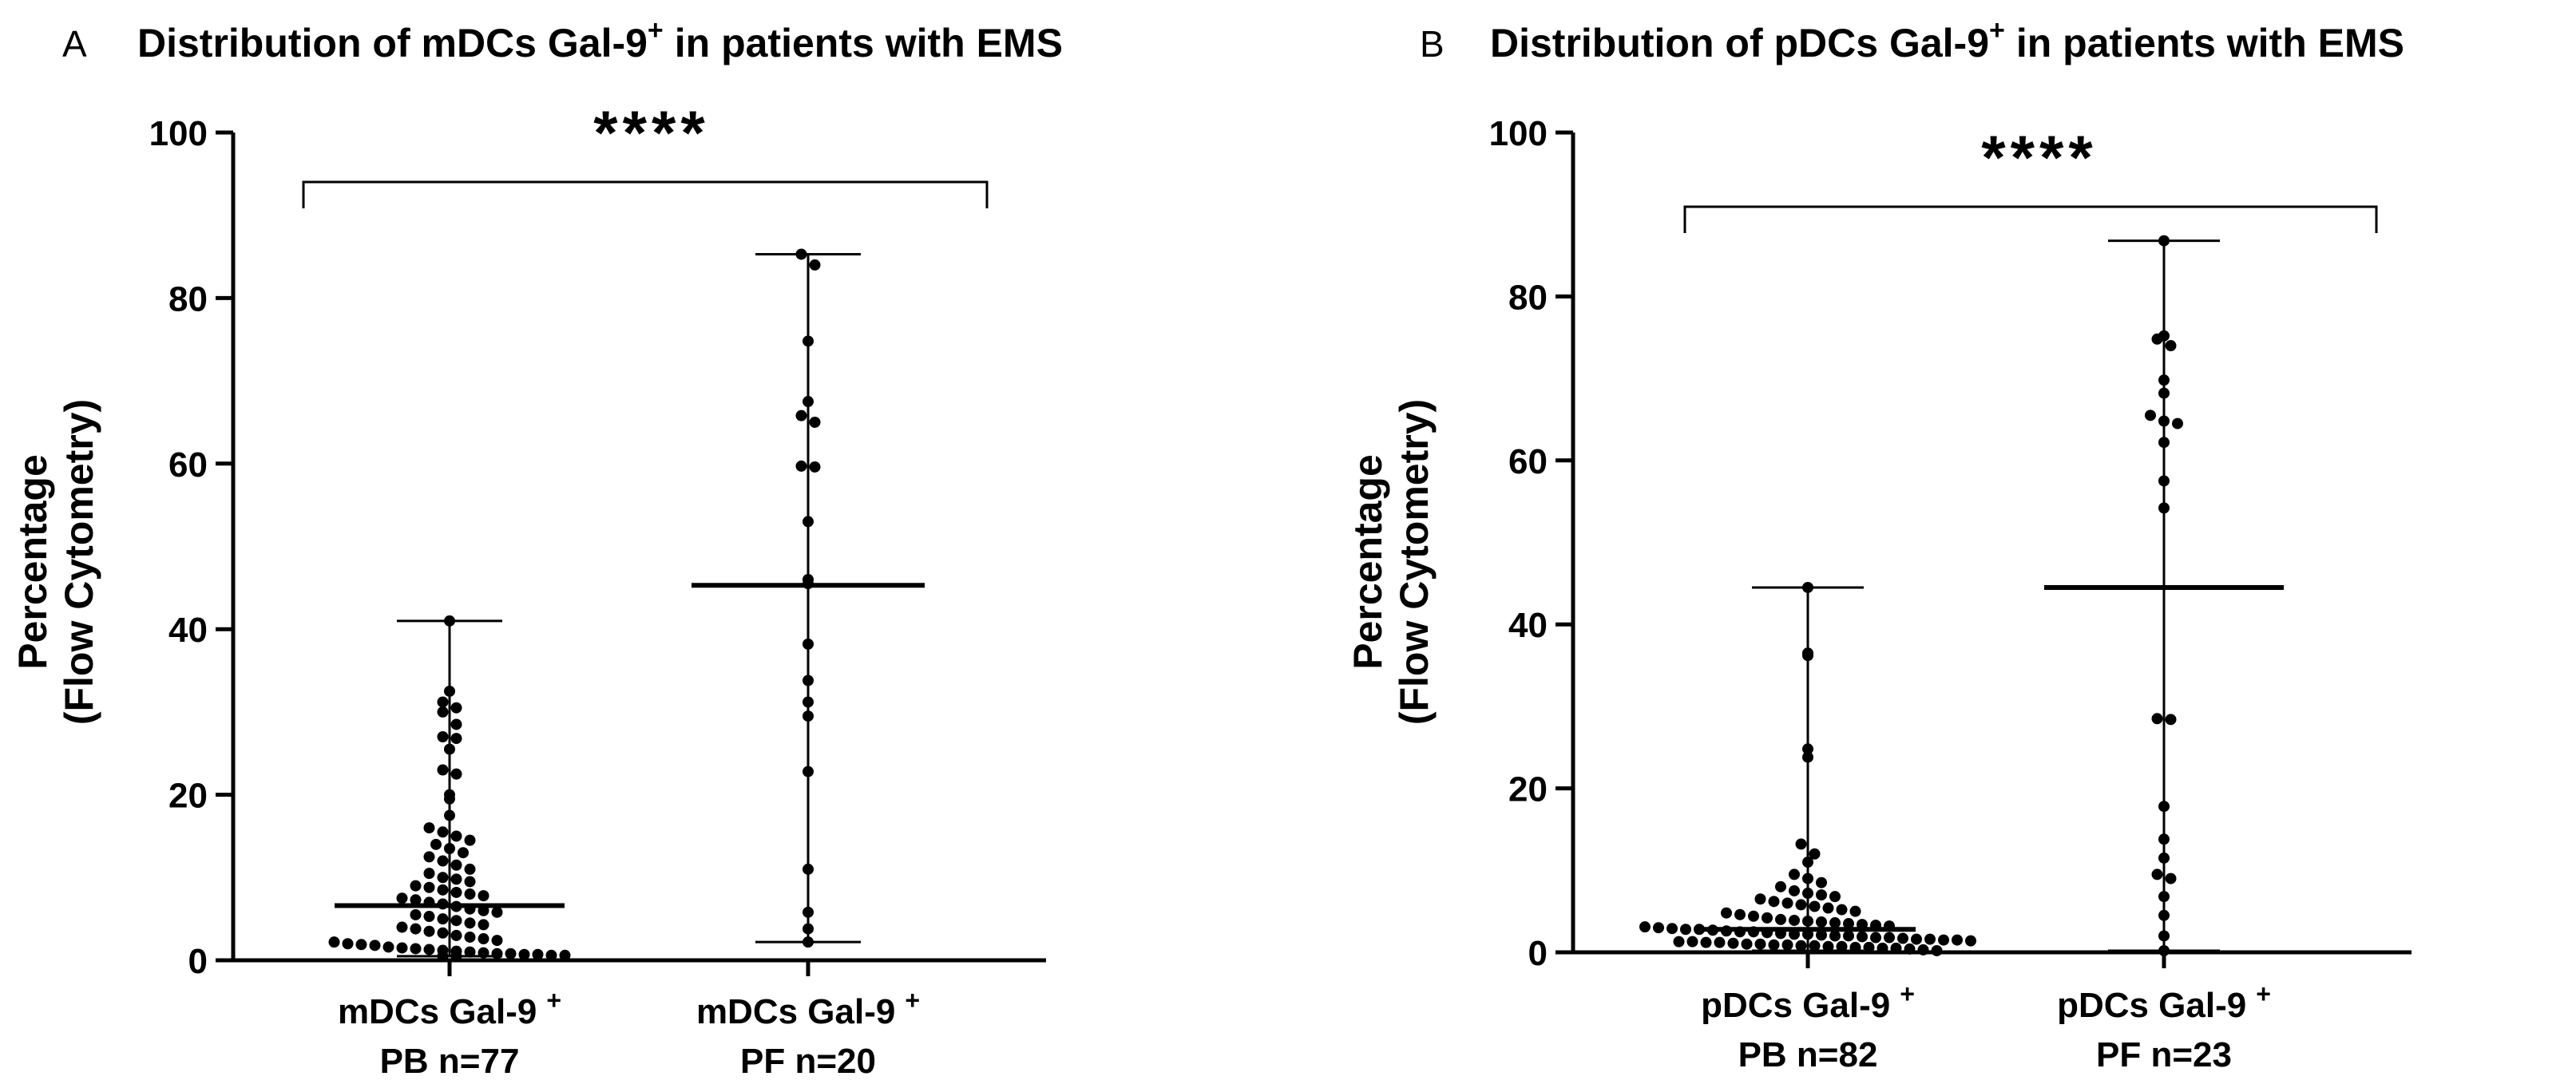 The height and width of the screenshot is (1092, 2576). Describe the element at coordinates (1518, 133) in the screenshot. I see `y-tick-label: 100` at that location.